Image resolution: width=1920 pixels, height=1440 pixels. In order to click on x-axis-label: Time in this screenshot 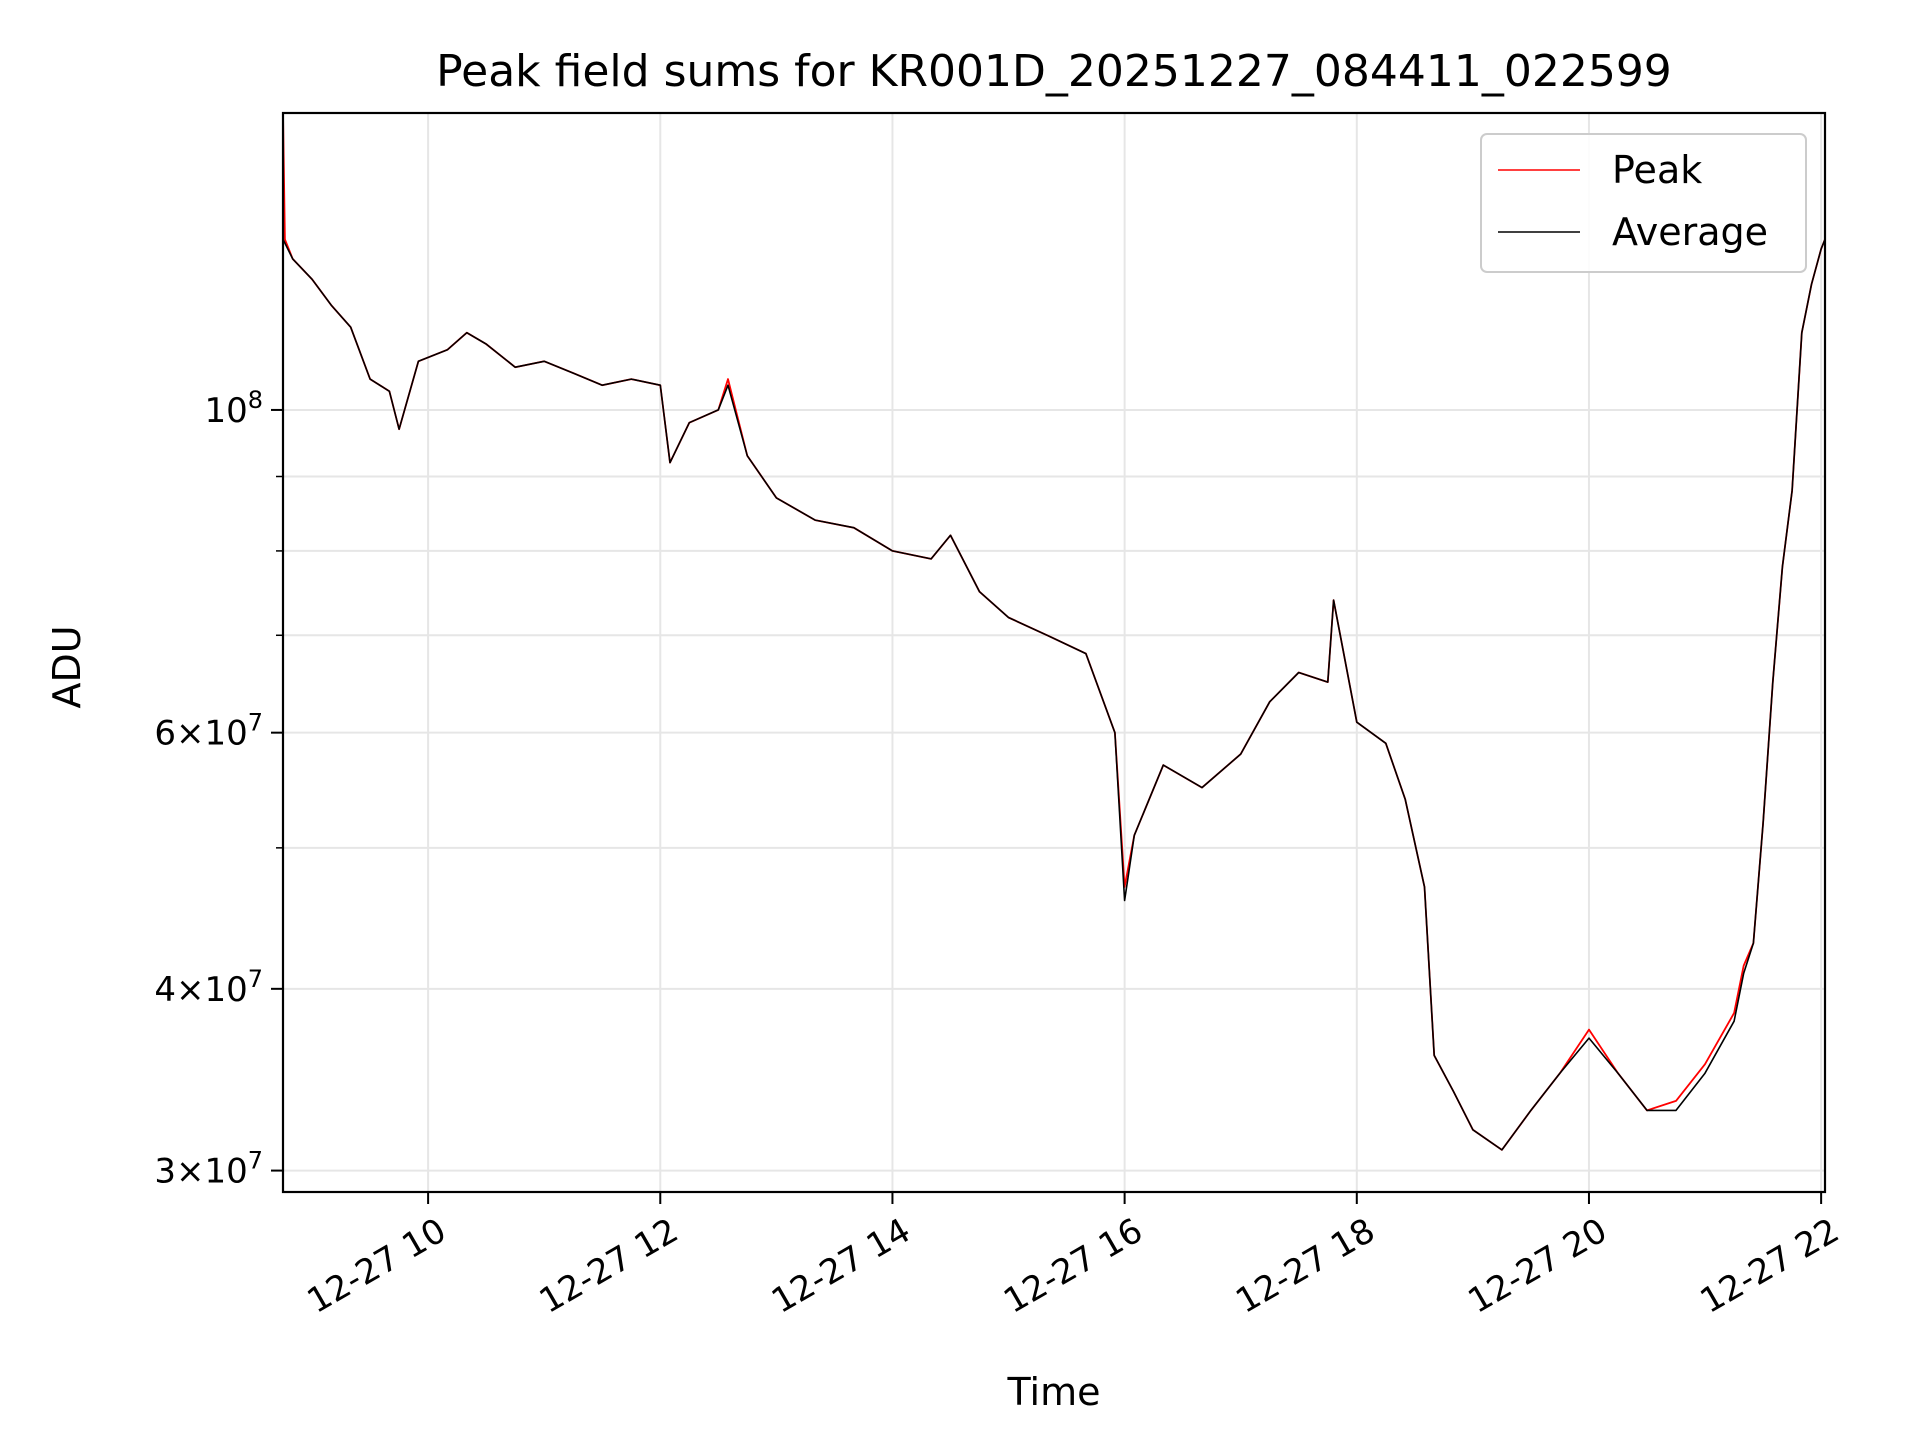, I will do `click(1054, 1392)`.